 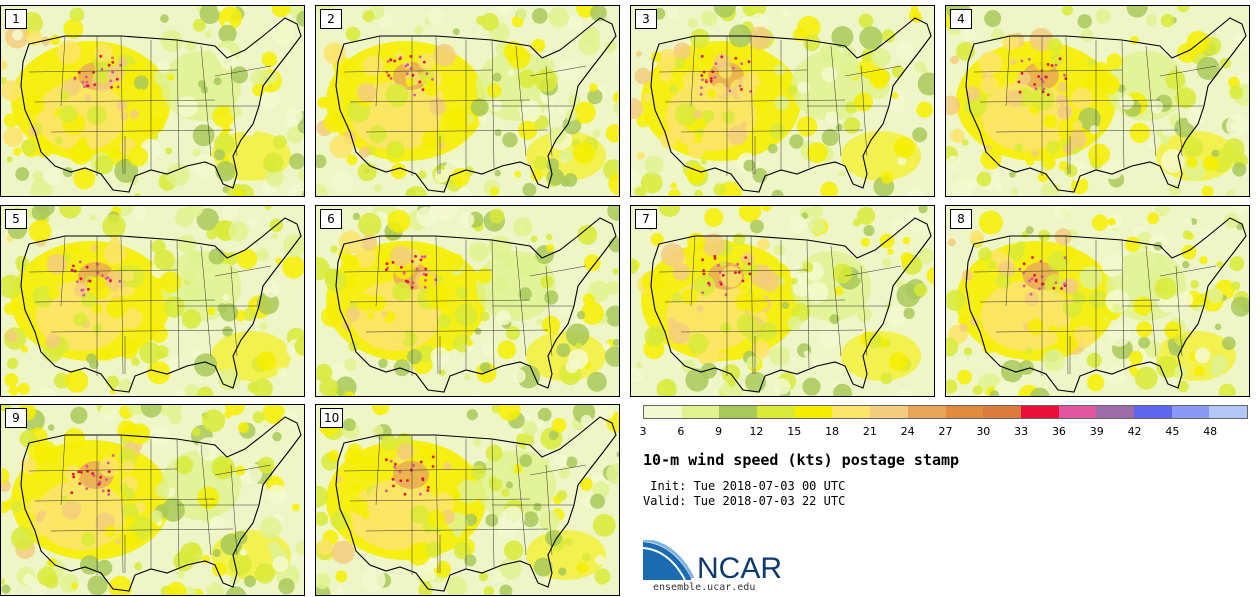 I want to click on member-label: 9, so click(x=16, y=418).